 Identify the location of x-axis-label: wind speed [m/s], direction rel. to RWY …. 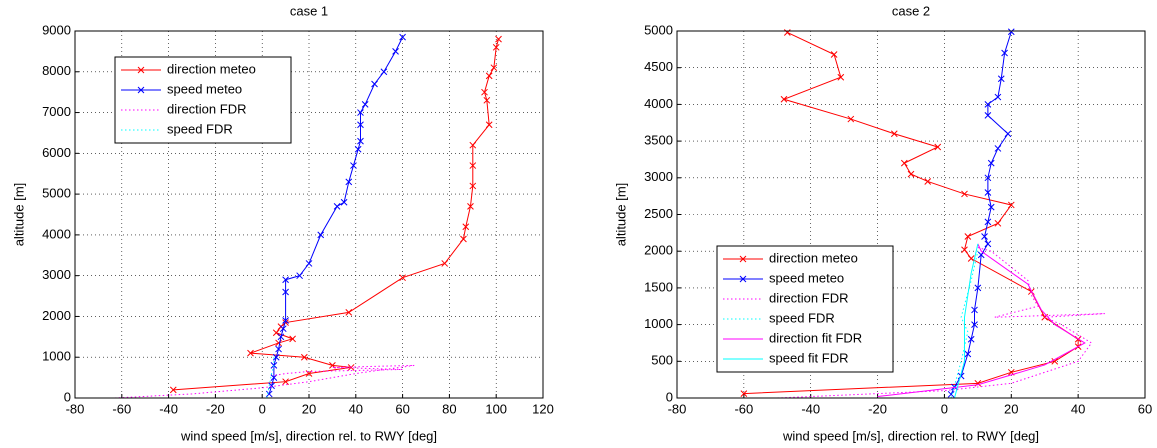
(910, 435).